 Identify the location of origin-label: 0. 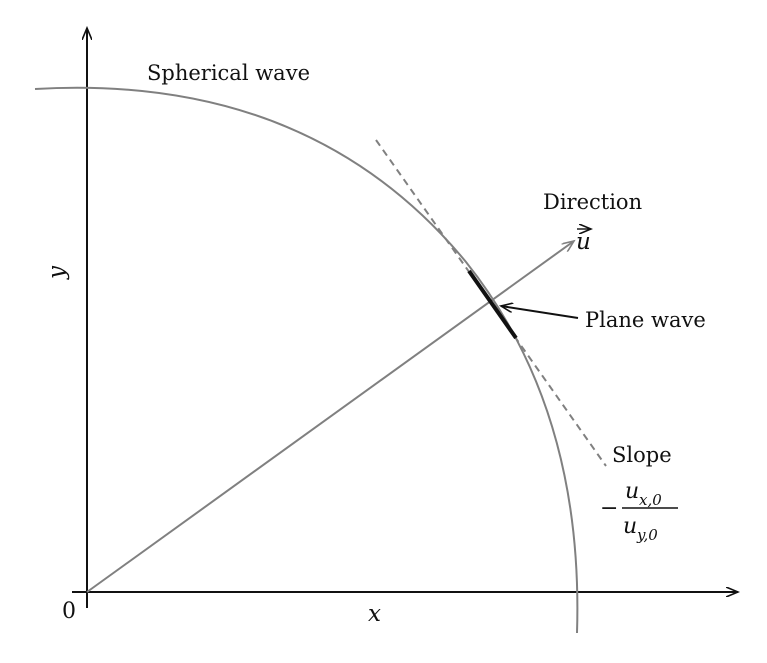
(69, 611).